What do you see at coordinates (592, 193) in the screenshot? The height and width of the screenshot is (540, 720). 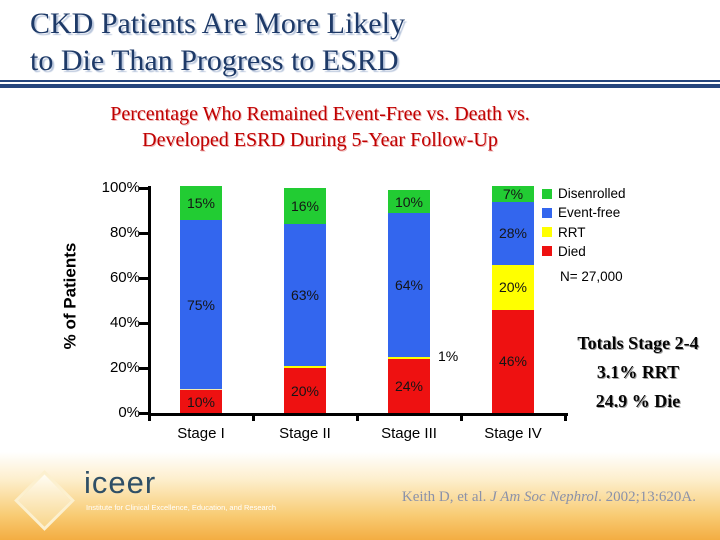 I see `legend-label: Disenrolled` at bounding box center [592, 193].